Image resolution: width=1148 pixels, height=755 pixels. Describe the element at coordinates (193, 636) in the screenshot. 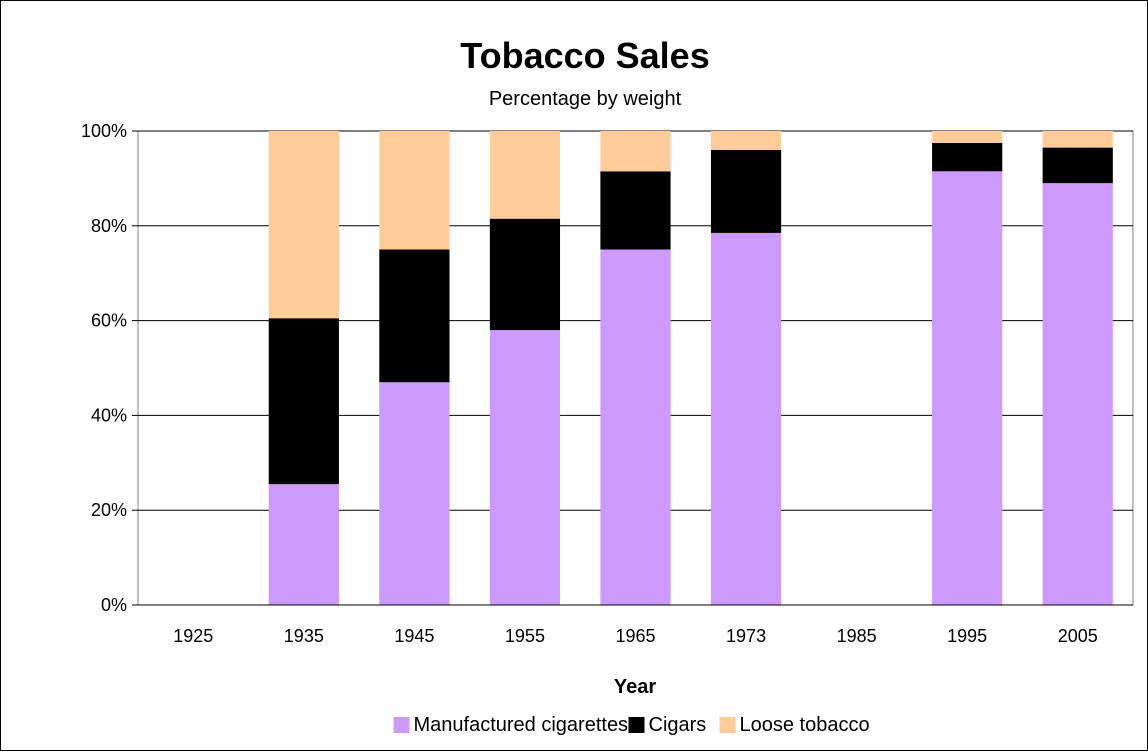

I see `x-tick-label: 1925` at that location.